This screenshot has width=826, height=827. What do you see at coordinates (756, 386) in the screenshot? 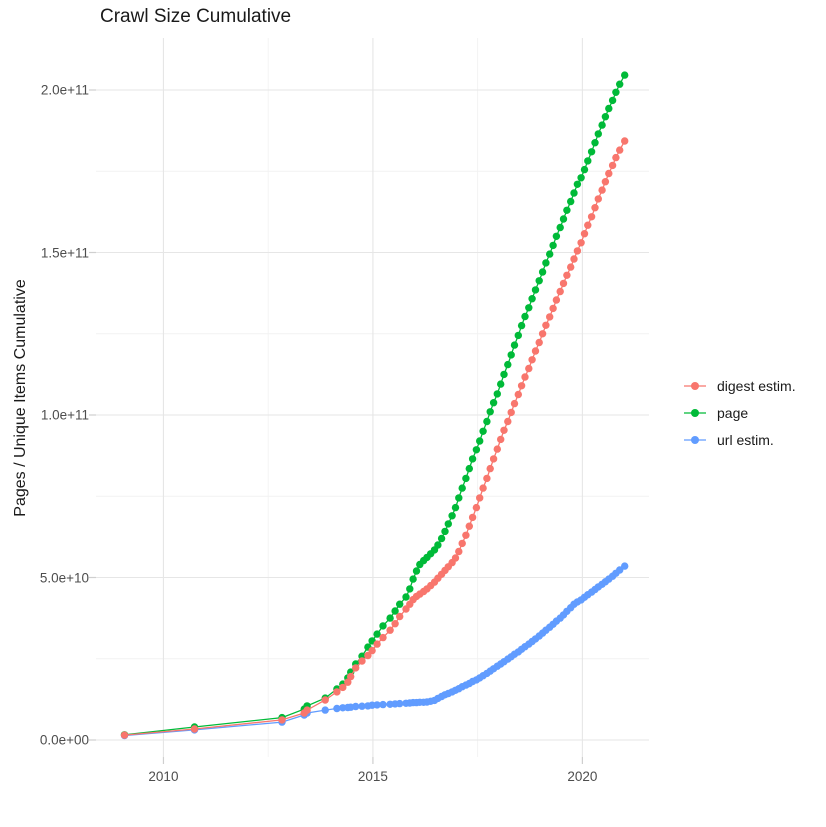
I see `legend-label: digest estim.` at bounding box center [756, 386].